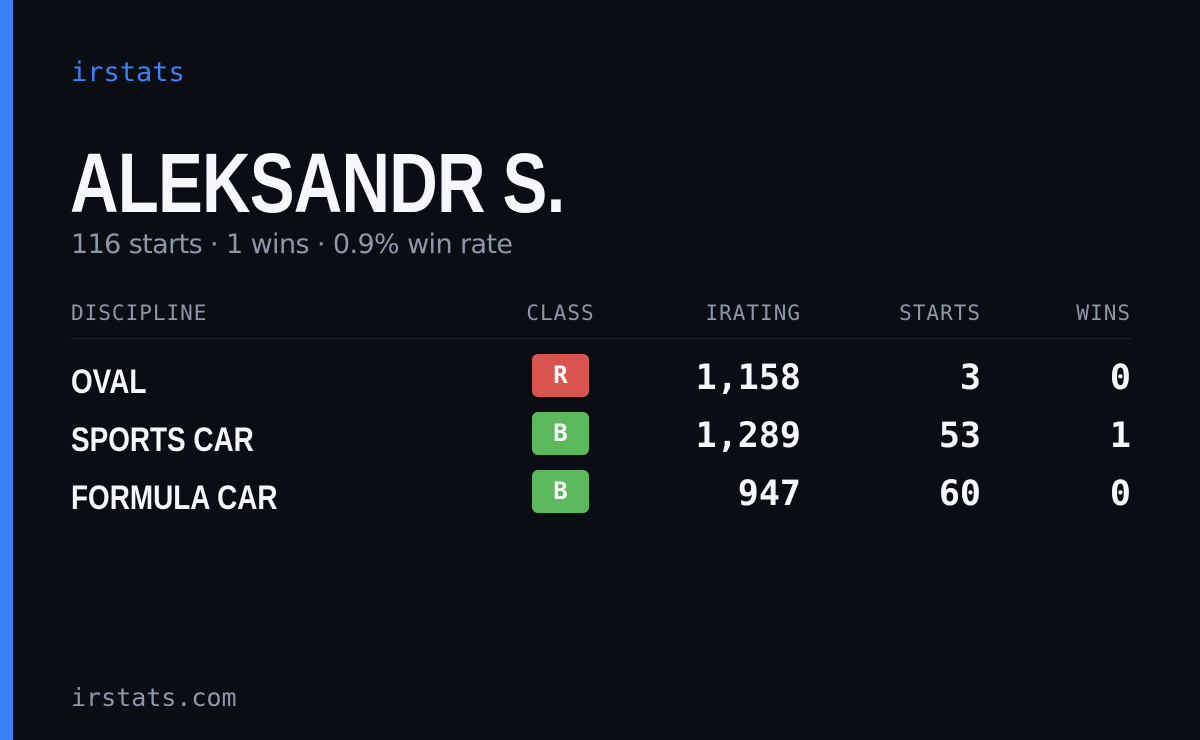 The height and width of the screenshot is (740, 1200). I want to click on header-starts: STARTS, so click(940, 313).